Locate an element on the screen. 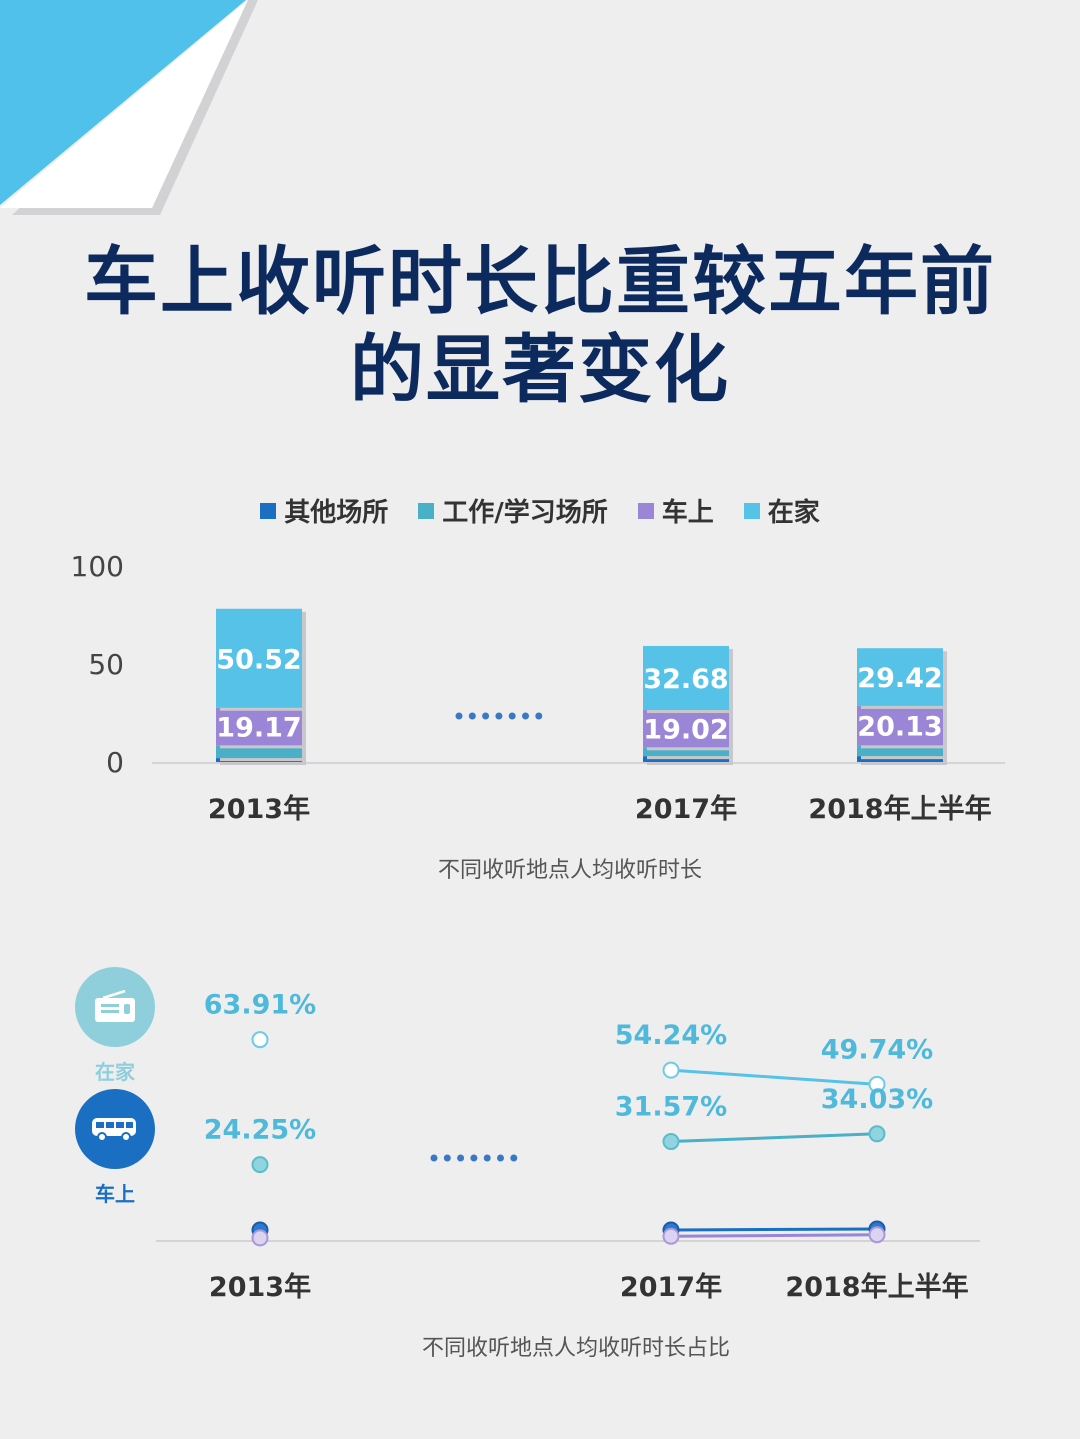 The width and height of the screenshot is (1080, 1439). title-line-2: 的显著变化 is located at coordinates (540, 370).